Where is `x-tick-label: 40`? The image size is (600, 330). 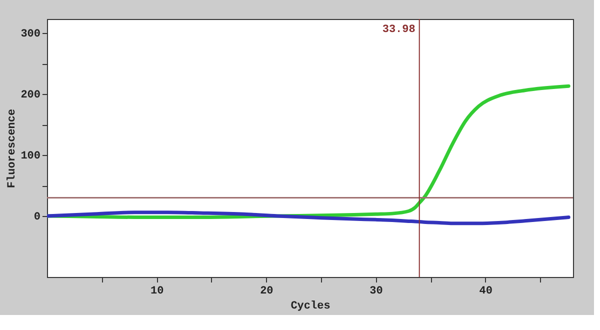
x-tick-label: 40 is located at coordinates (485, 292).